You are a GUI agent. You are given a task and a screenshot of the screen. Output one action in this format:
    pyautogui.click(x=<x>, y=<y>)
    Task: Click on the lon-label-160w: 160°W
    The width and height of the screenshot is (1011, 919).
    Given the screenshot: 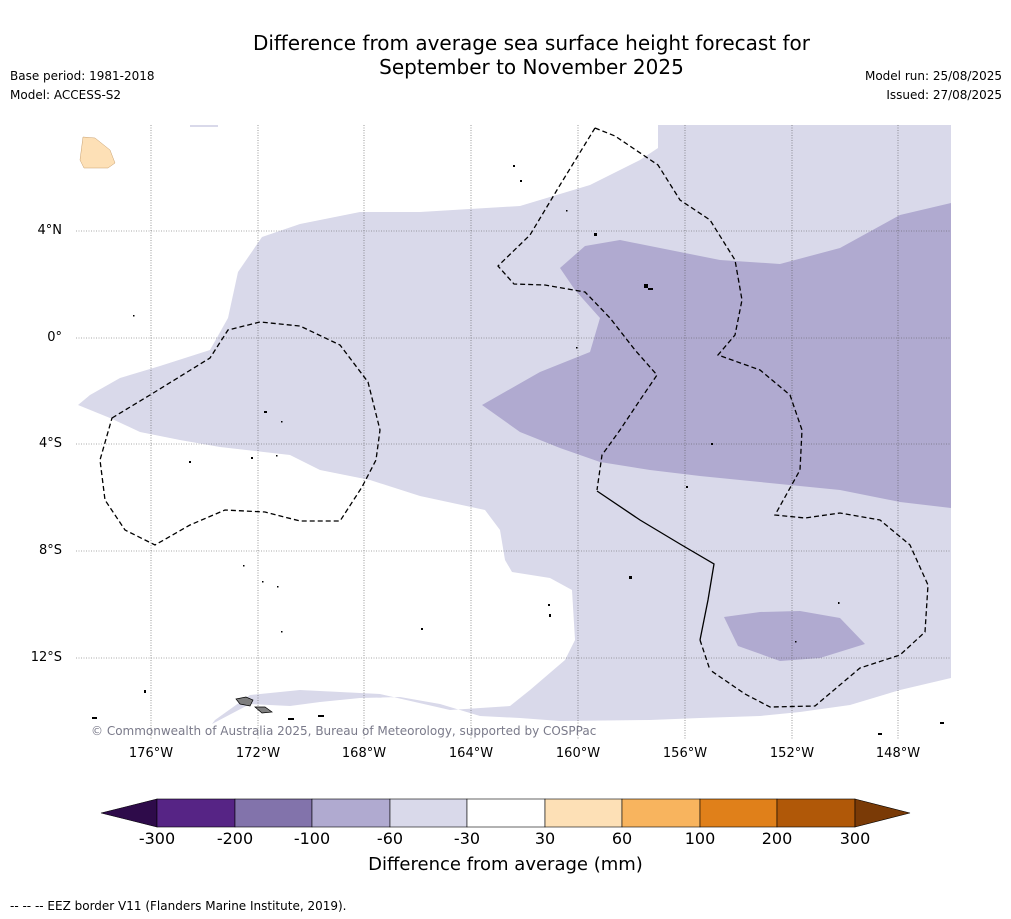 What is the action you would take?
    pyautogui.click(x=578, y=753)
    